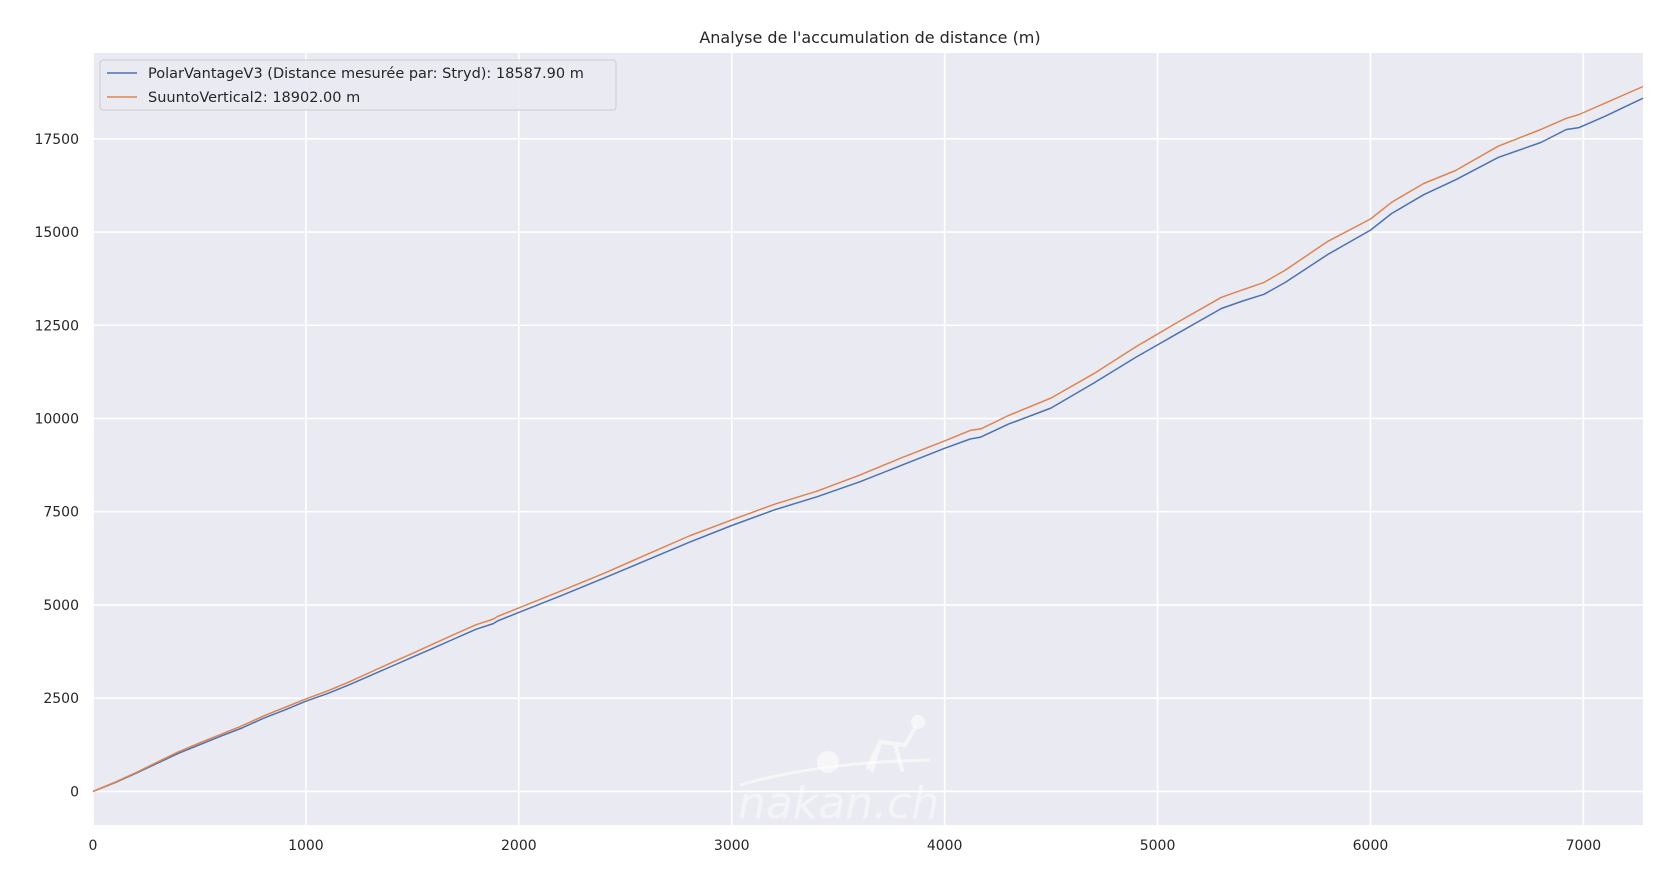  Describe the element at coordinates (1371, 846) in the screenshot. I see `x-tick-label: 6000` at that location.